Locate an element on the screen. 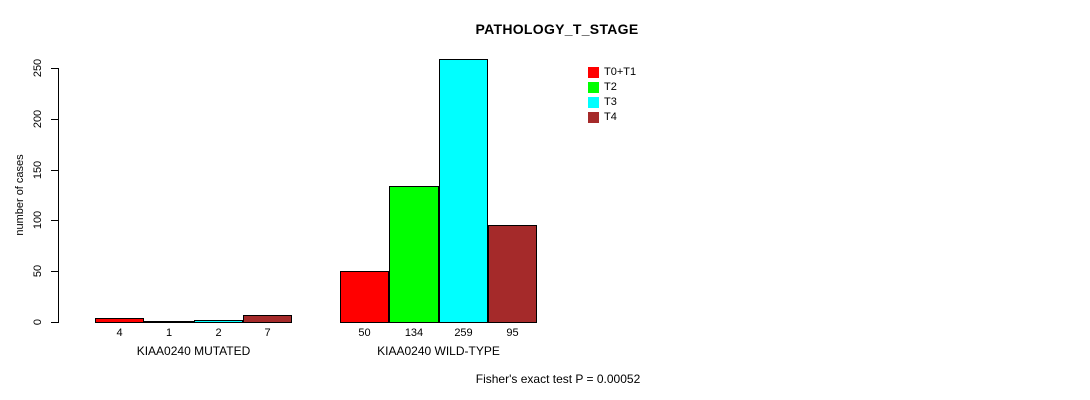  bar-value-label: 50 is located at coordinates (364, 333).